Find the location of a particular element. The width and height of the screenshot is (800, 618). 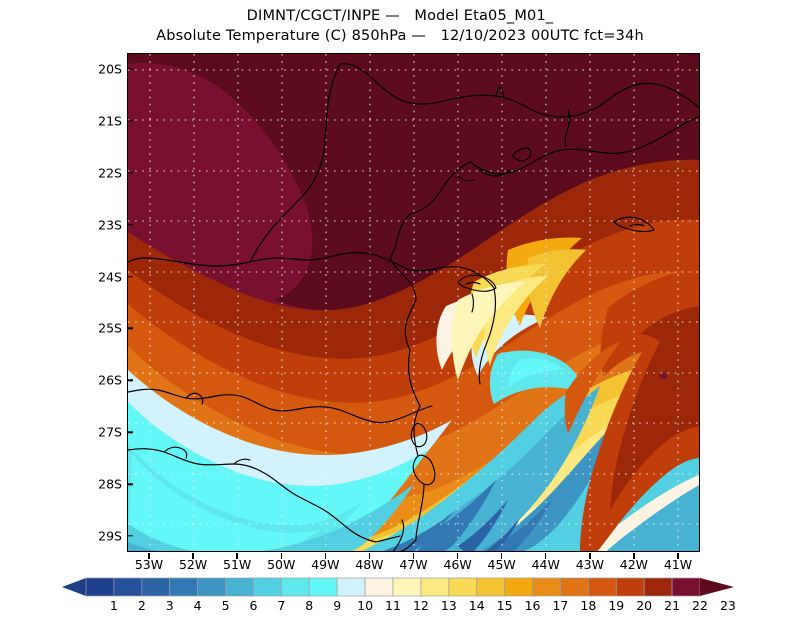

colorbar-tick-label: 12 is located at coordinates (420, 605).